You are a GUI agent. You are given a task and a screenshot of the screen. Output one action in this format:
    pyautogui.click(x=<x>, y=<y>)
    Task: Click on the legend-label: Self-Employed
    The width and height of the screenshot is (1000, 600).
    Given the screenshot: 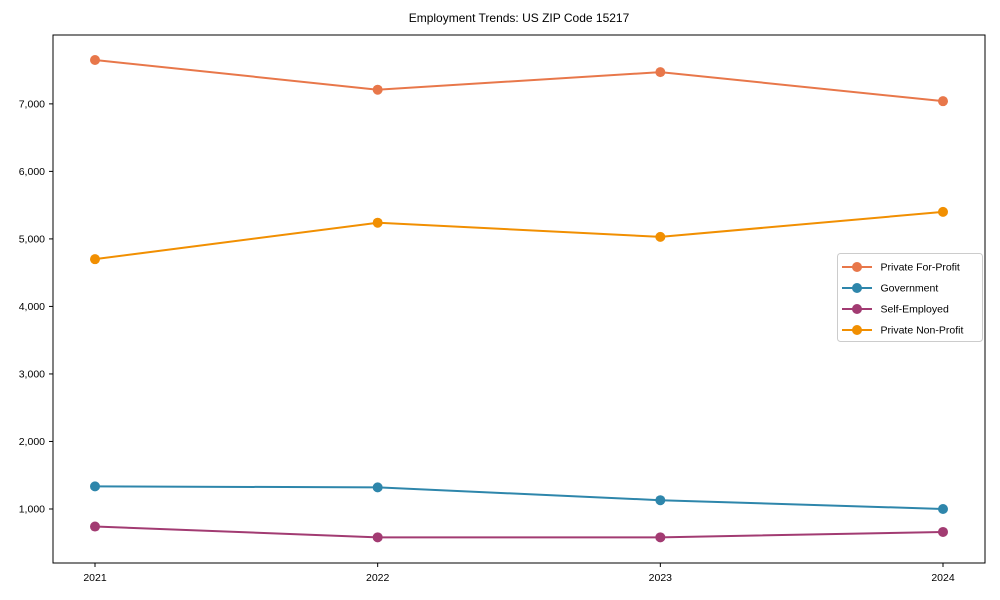 What is the action you would take?
    pyautogui.click(x=915, y=310)
    